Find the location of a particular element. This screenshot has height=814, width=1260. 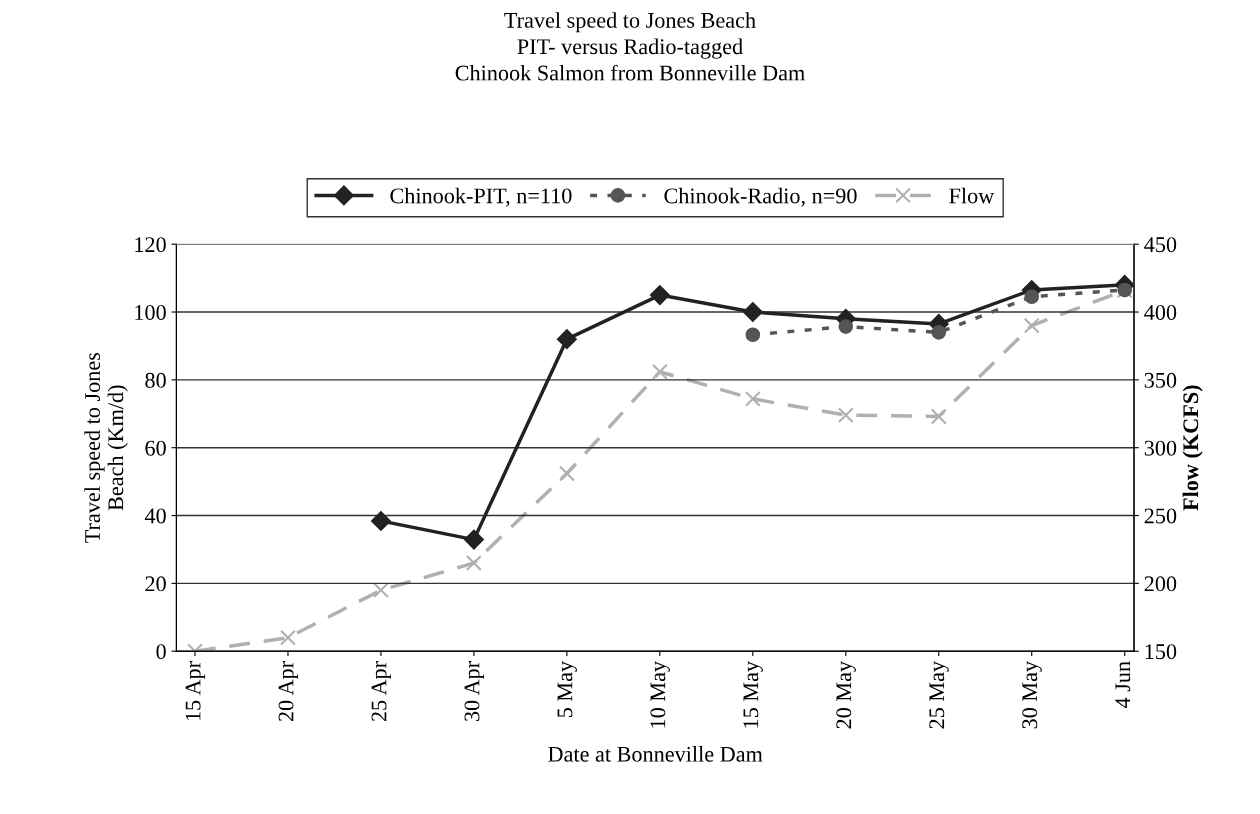

x-tick-label: 25 May is located at coordinates (939, 695).